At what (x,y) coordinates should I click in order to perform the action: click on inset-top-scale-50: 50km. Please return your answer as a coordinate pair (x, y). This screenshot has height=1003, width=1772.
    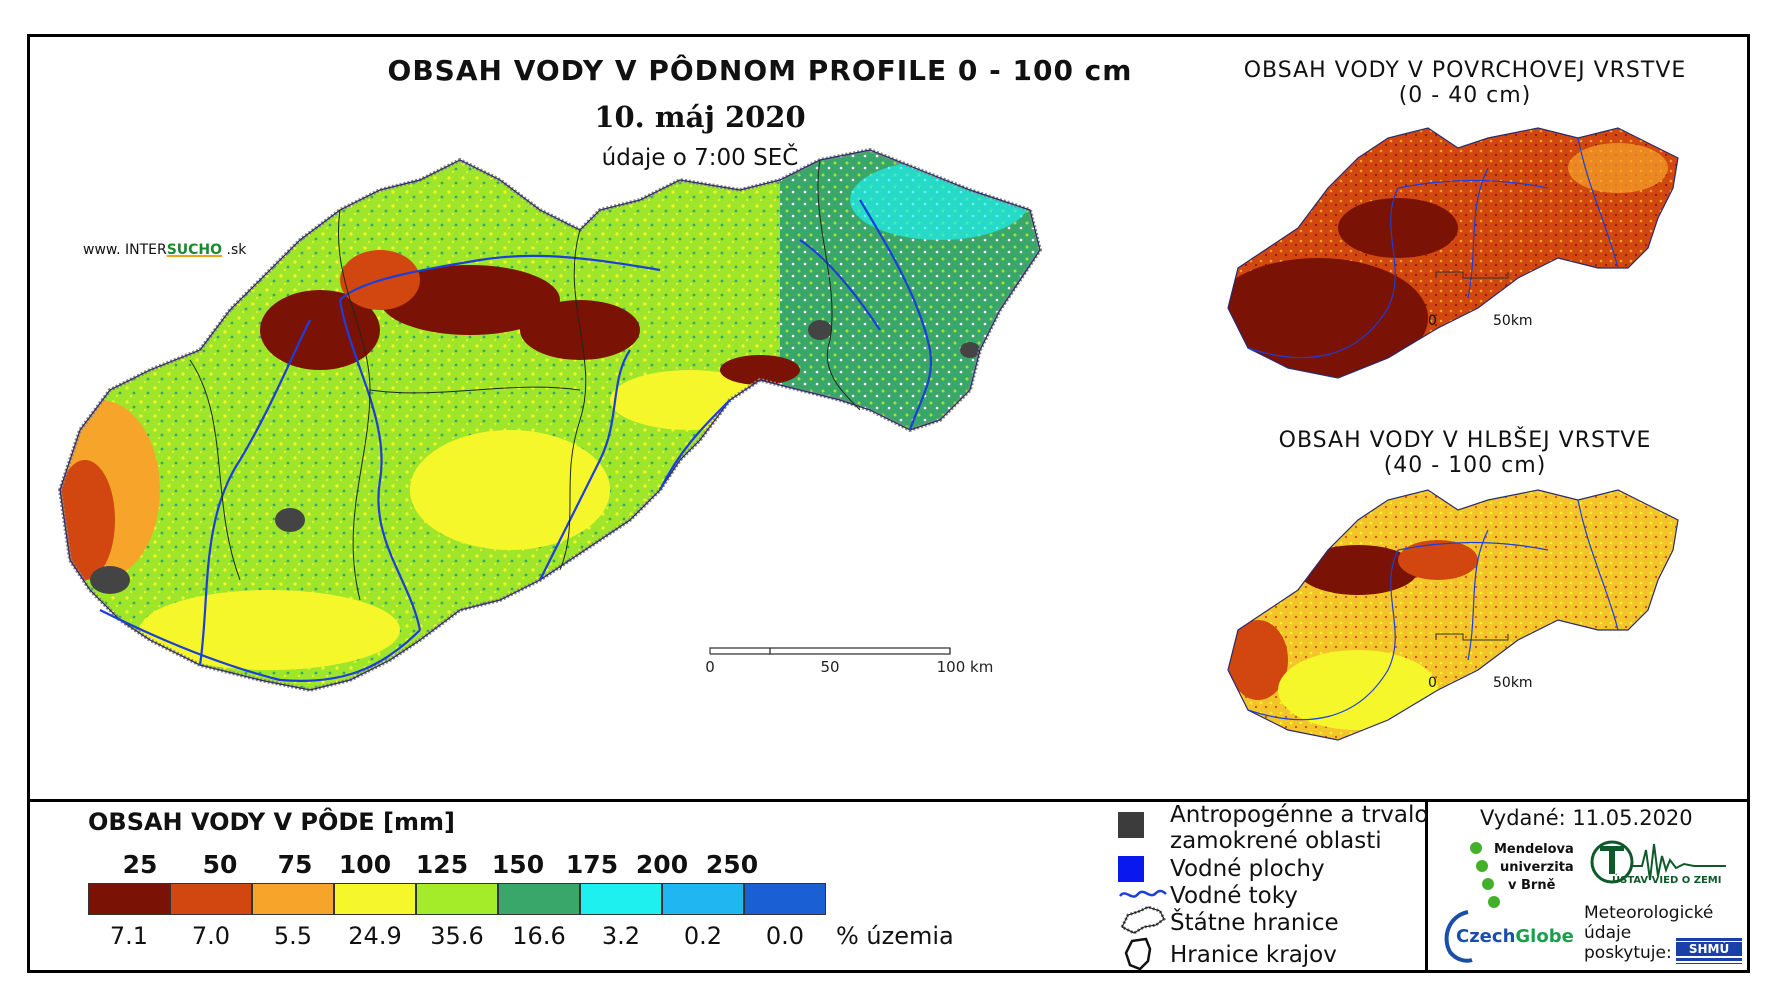
    Looking at the image, I should click on (1513, 321).